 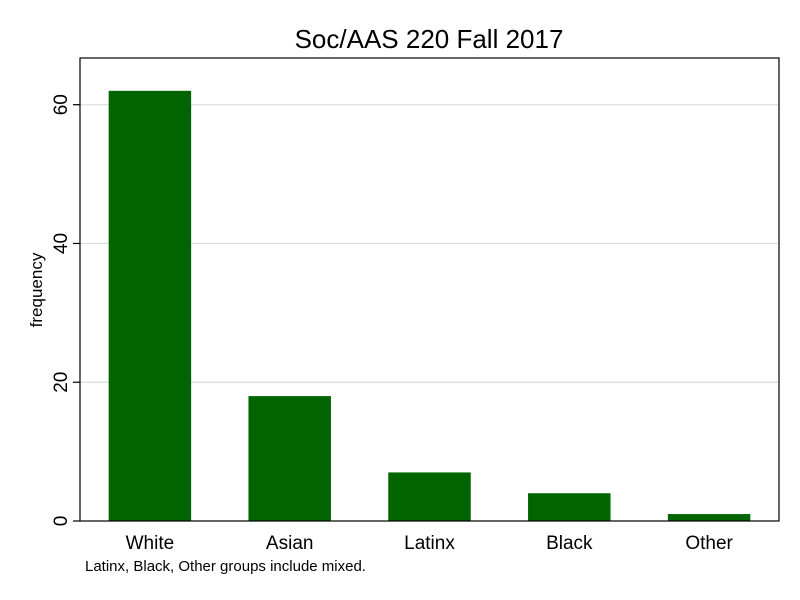 I want to click on x-axis-labels: White Asian Latinx Black Other, so click(x=430, y=543).